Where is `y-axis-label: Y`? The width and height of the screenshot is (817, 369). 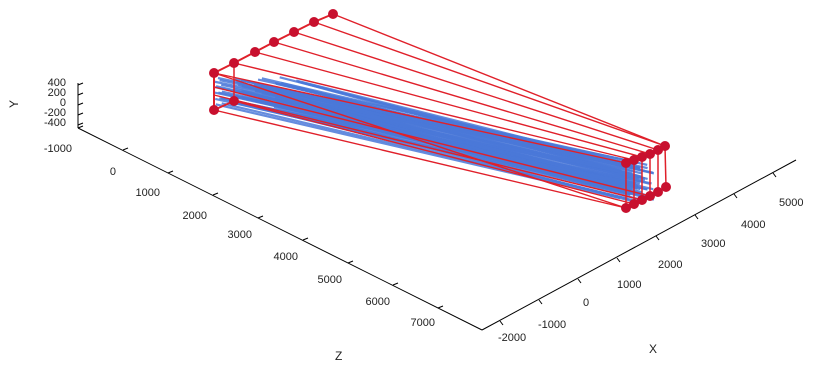 y-axis-label: Y is located at coordinates (14, 104).